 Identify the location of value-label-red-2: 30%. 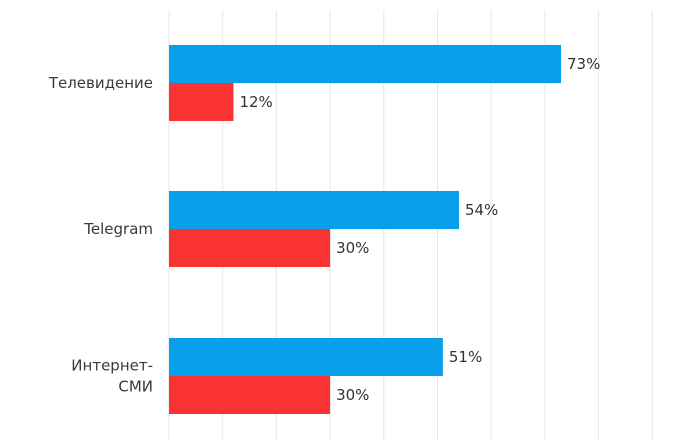
(352, 395).